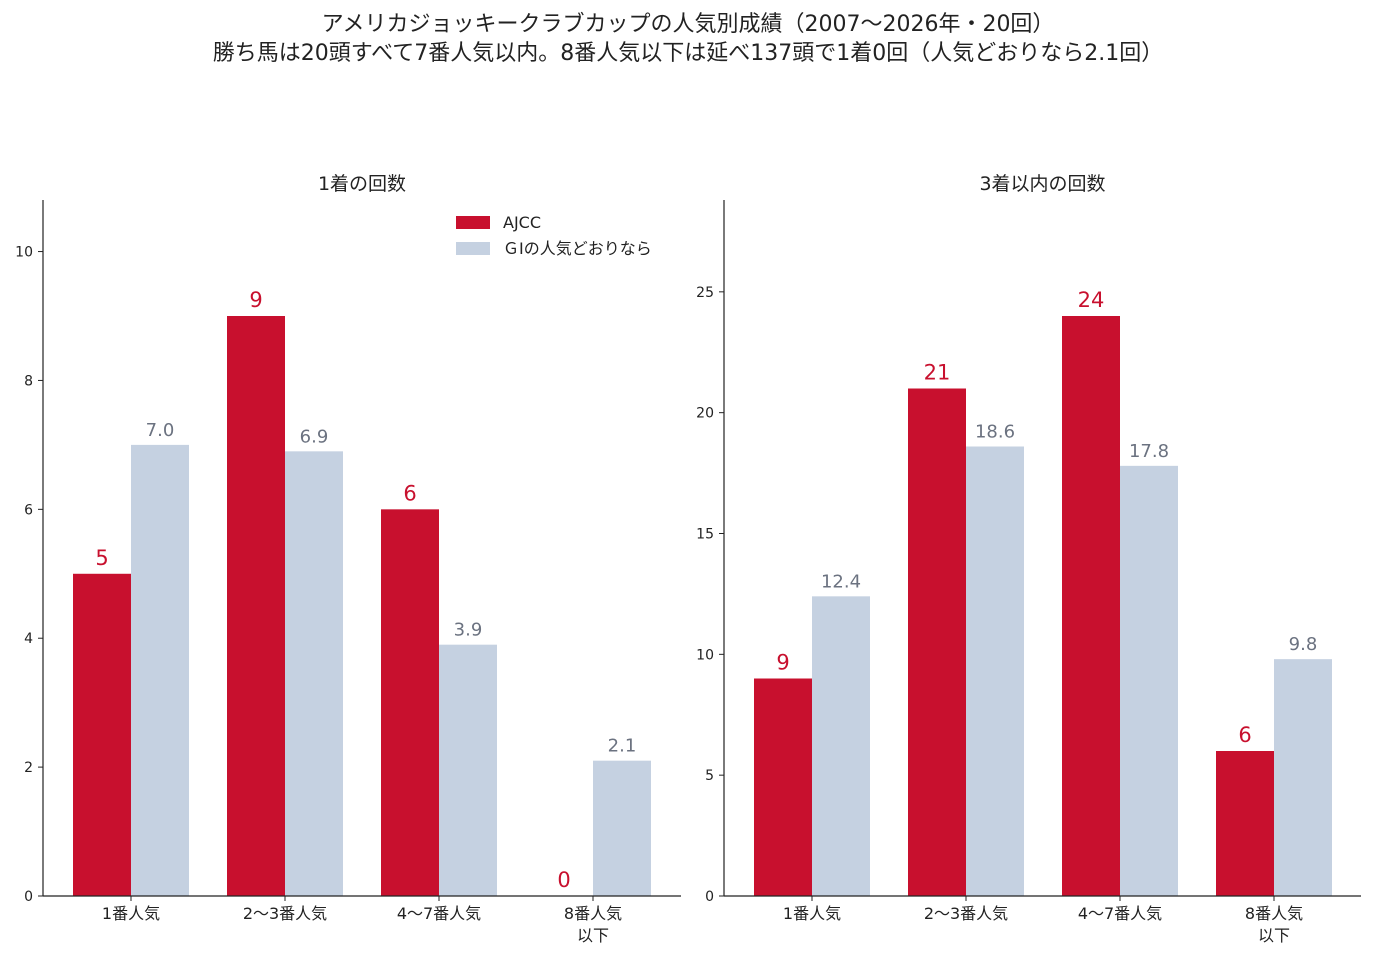 The width and height of the screenshot is (1376, 960). Describe the element at coordinates (1303, 644) in the screenshot. I see `data-label-expected: 9.8` at that location.